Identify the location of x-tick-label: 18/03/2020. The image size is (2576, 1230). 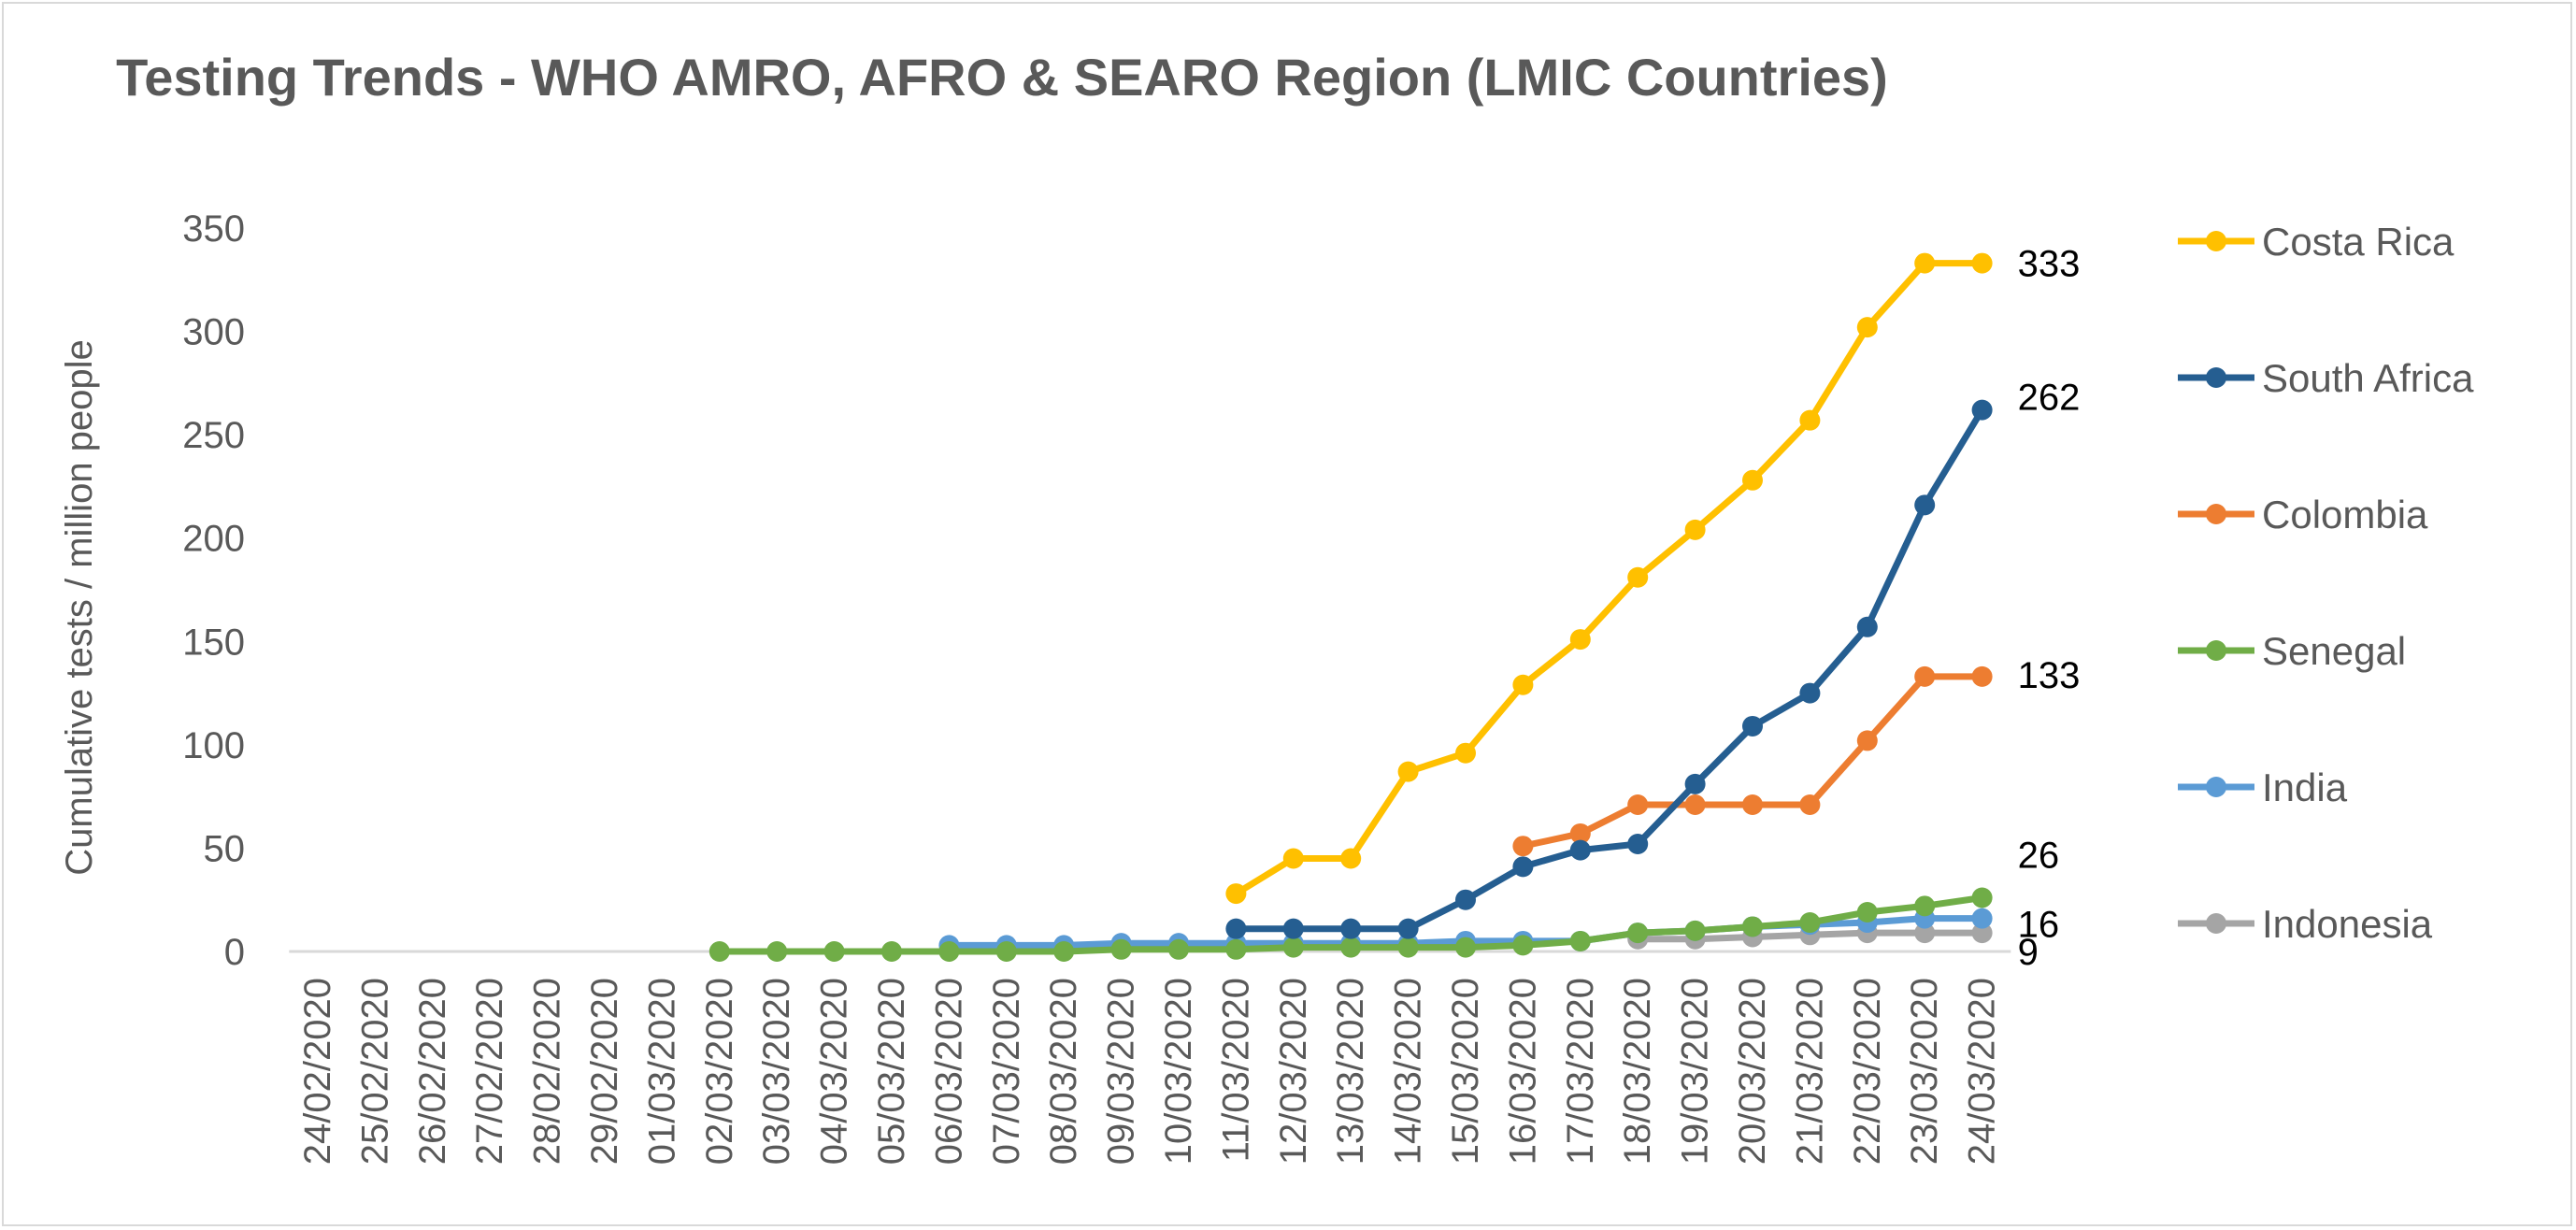
(1637, 1071).